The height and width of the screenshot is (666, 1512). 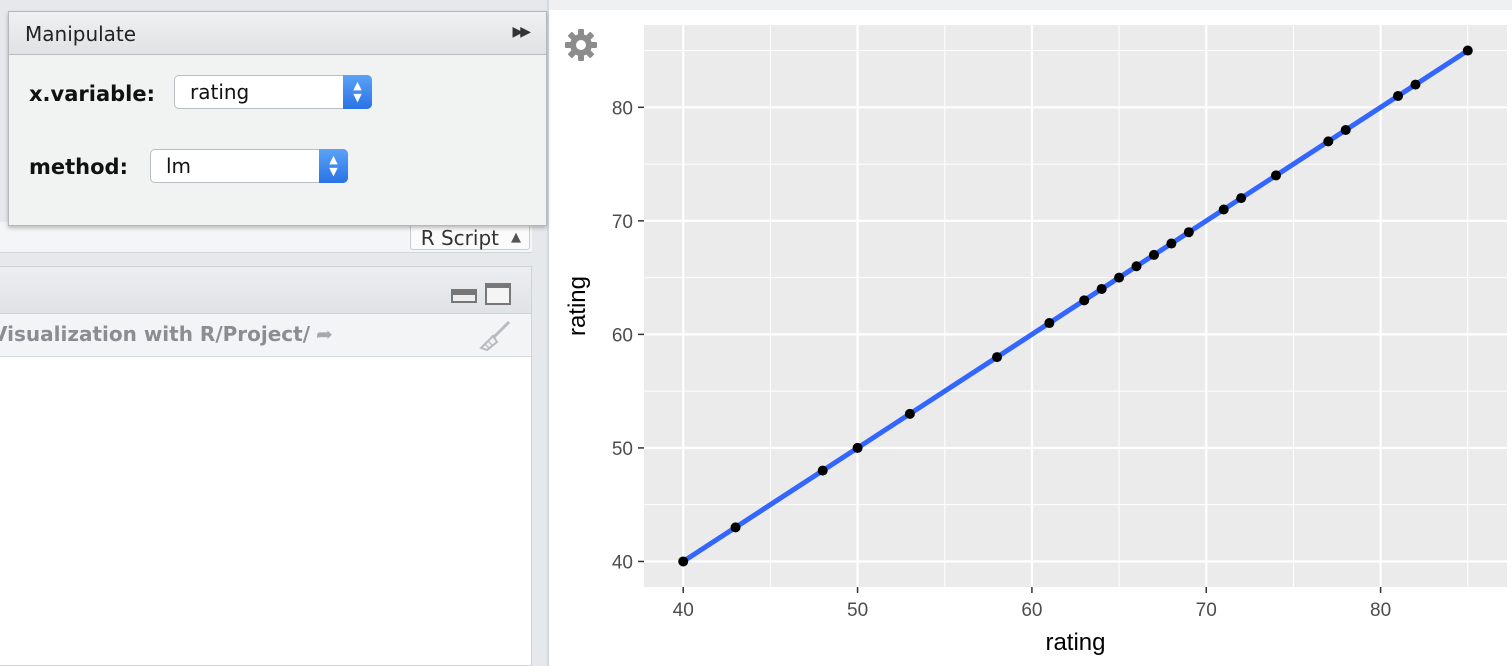 I want to click on y-tick-label: 50, so click(x=622, y=449).